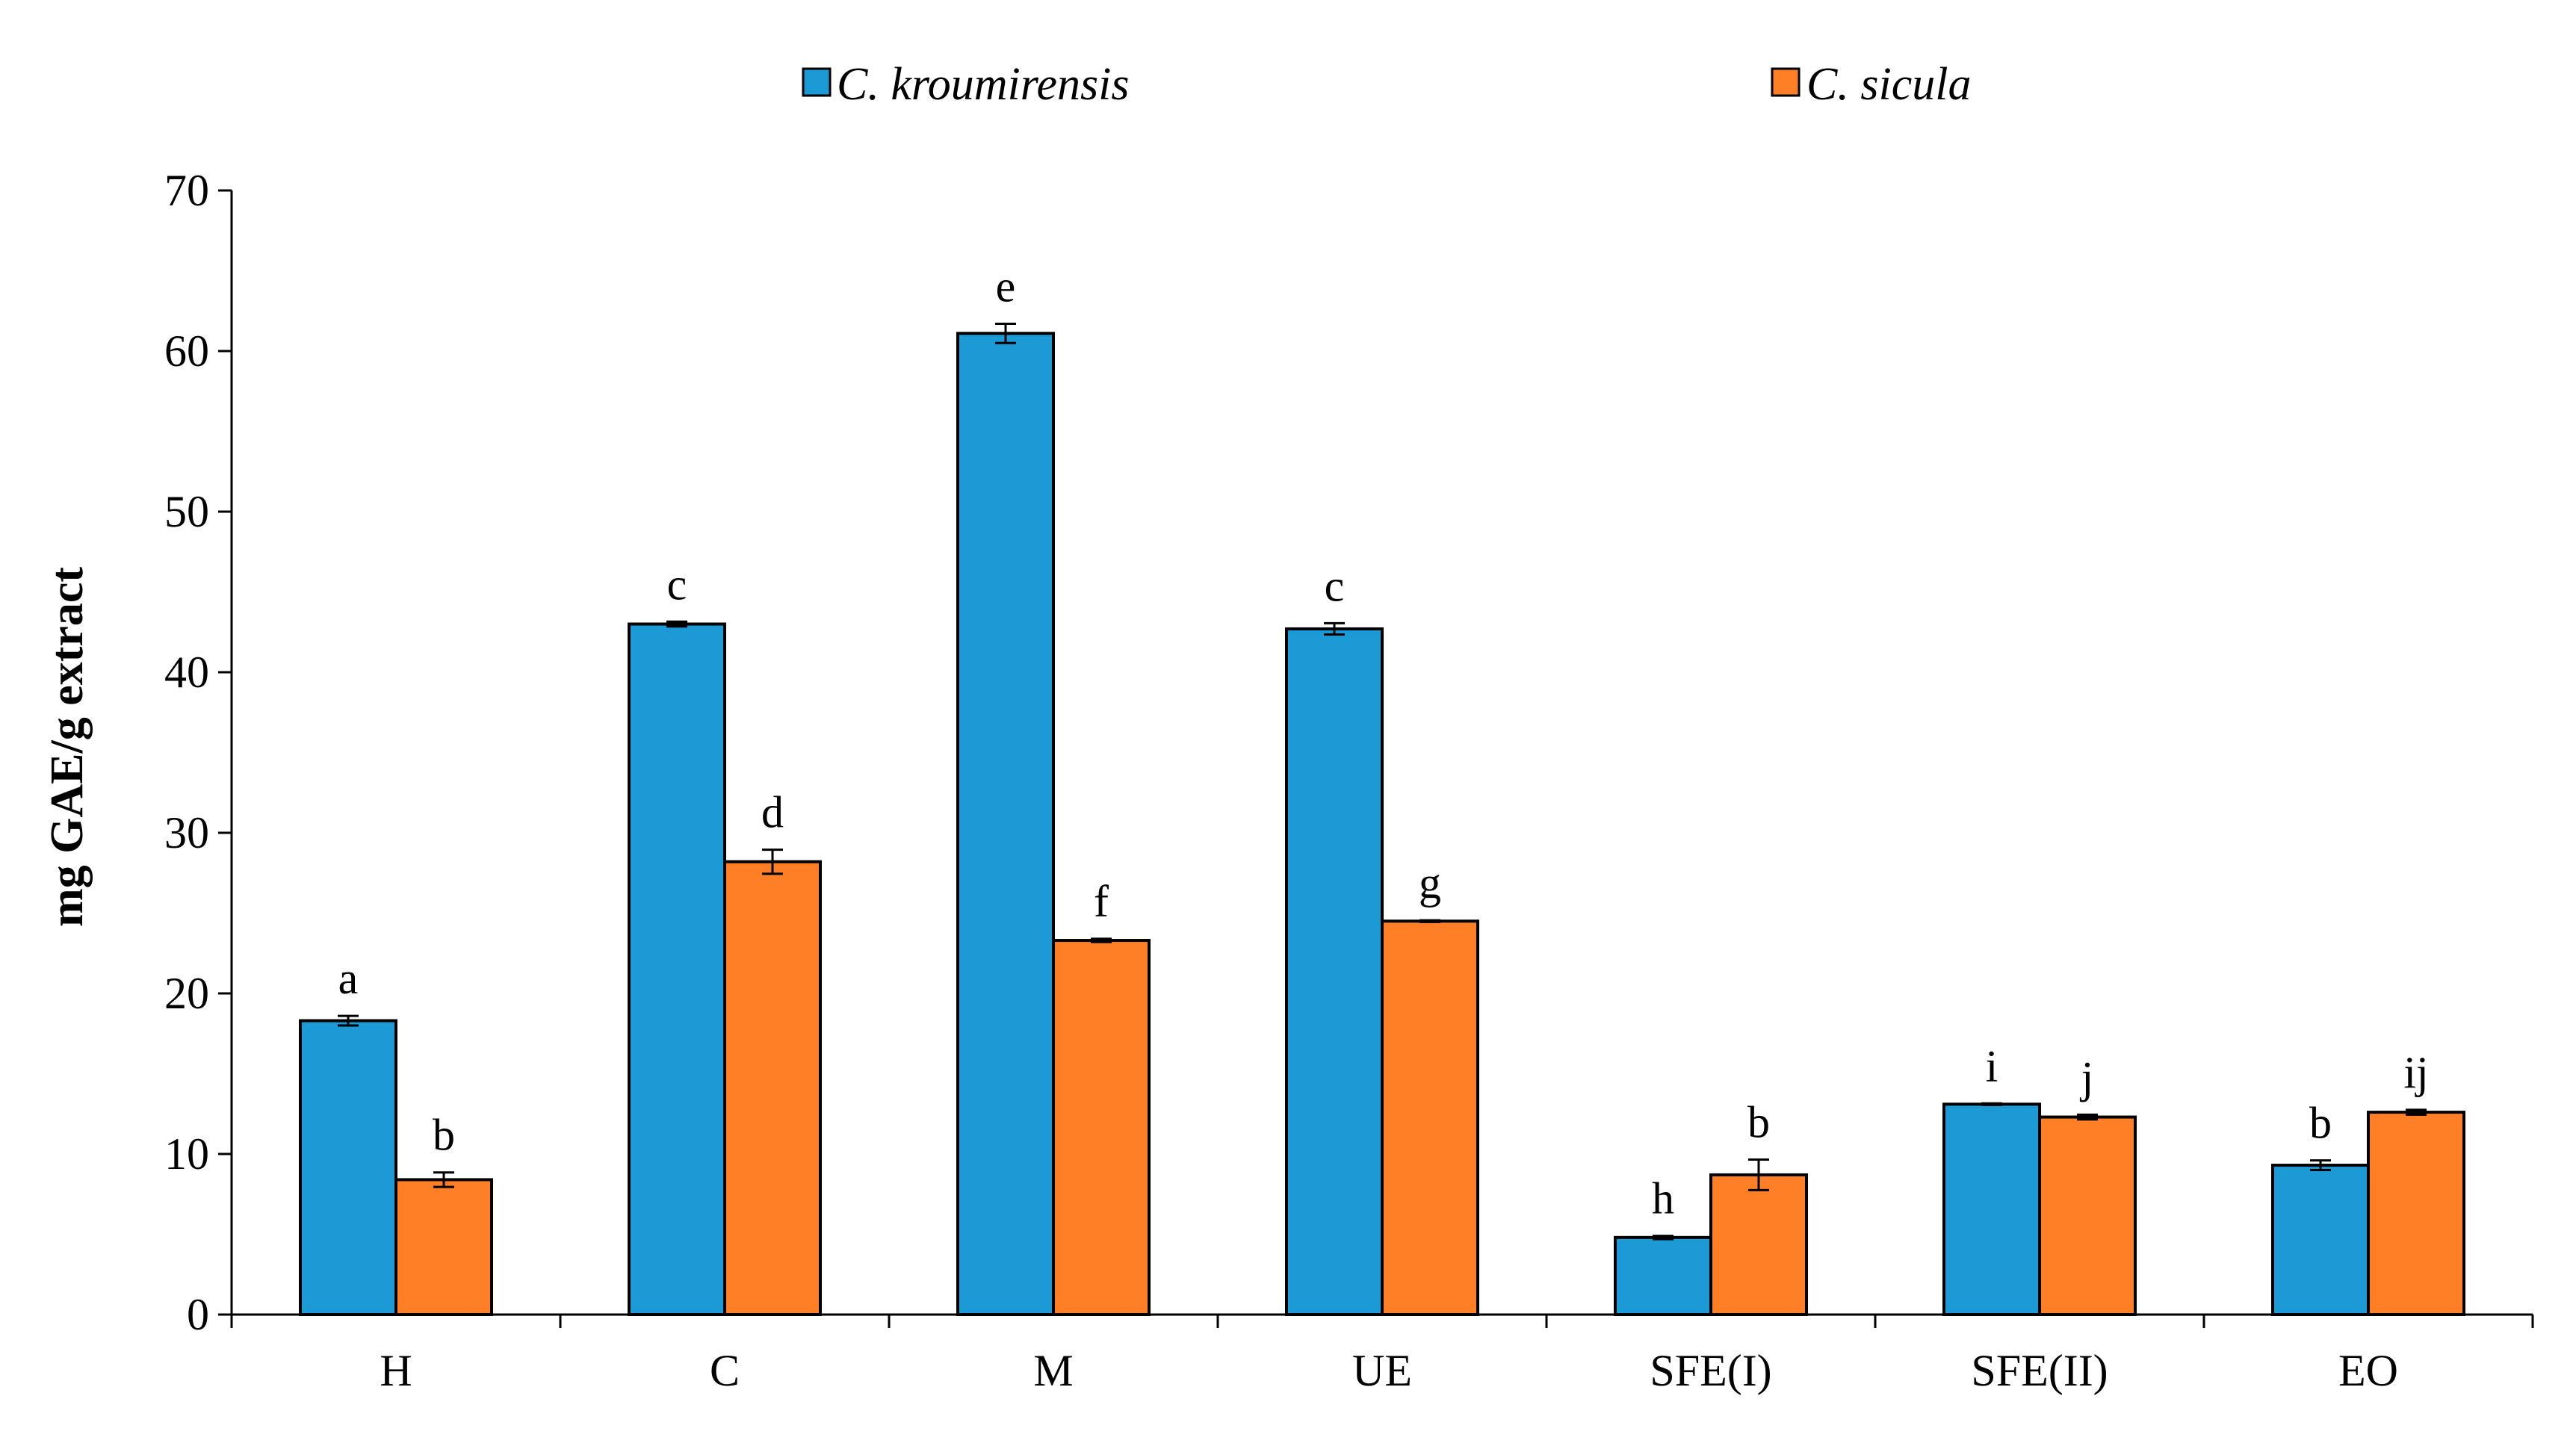 The image size is (2576, 1452). Describe the element at coordinates (2087, 1077) in the screenshot. I see `significance-label-SFE(II)-series-1: j` at that location.